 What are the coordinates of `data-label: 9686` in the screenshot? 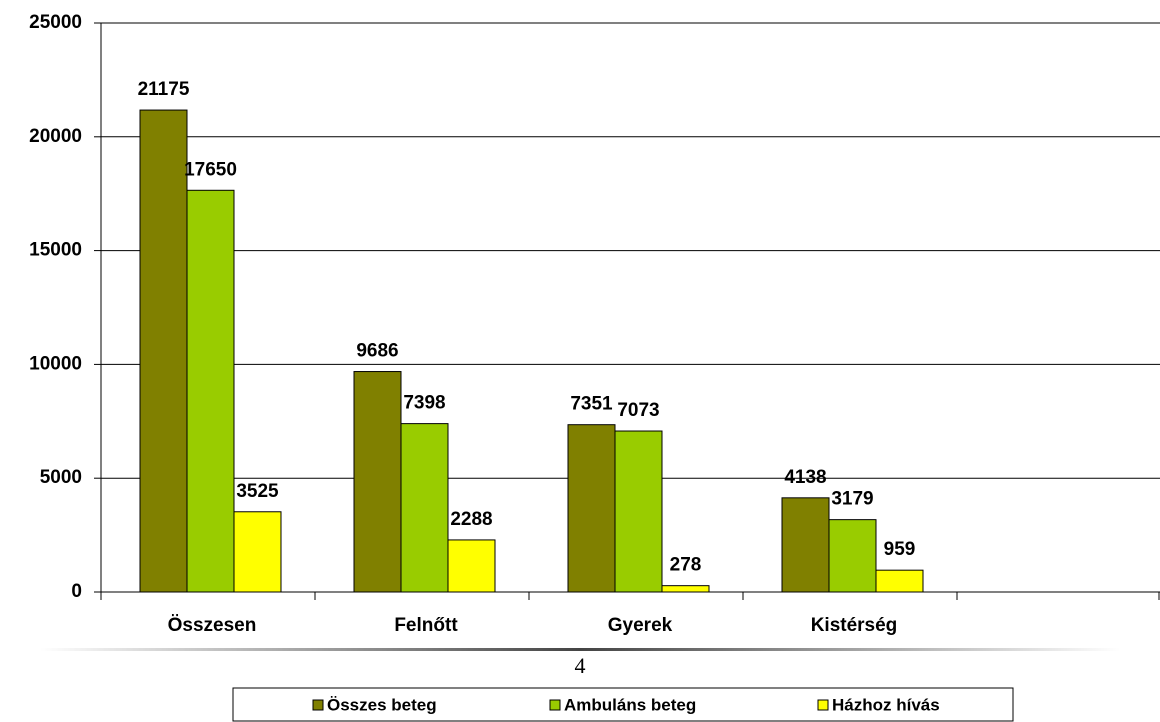 It's located at (377, 351).